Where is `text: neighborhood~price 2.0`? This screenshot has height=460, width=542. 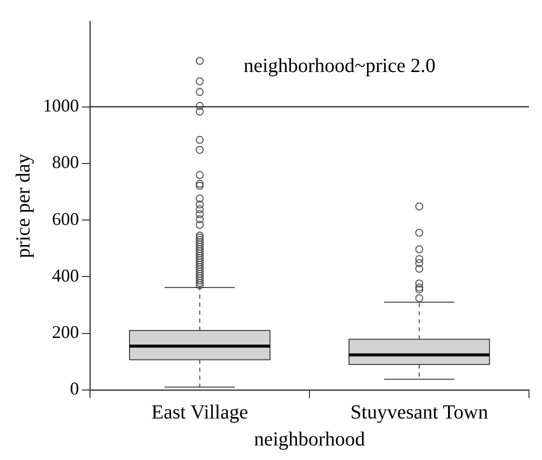 text: neighborhood~price 2.0 is located at coordinates (340, 66).